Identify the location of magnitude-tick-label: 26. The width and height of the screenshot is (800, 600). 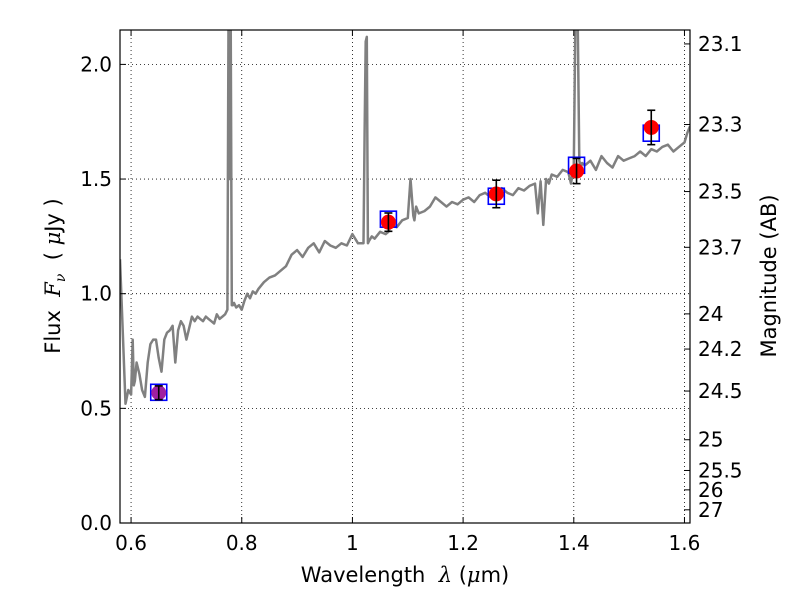
(710, 490).